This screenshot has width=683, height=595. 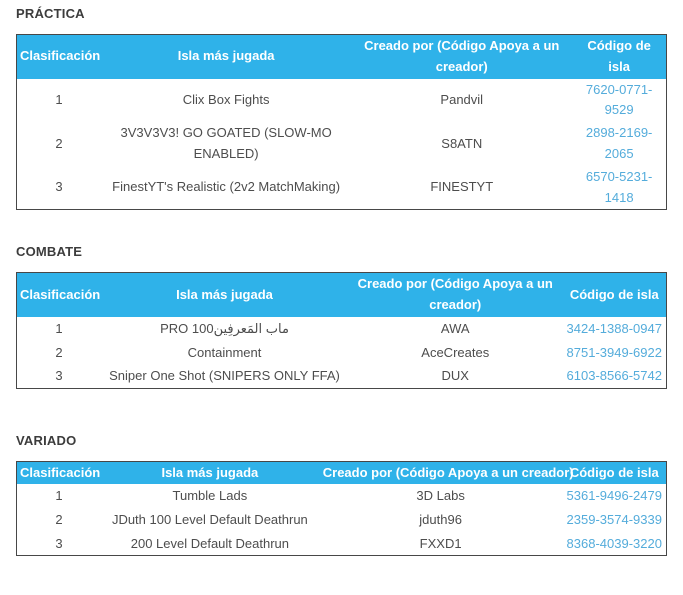 What do you see at coordinates (226, 187) in the screenshot?
I see `island-cell: FinestYT's Realistic (2v2 MatchMaking)` at bounding box center [226, 187].